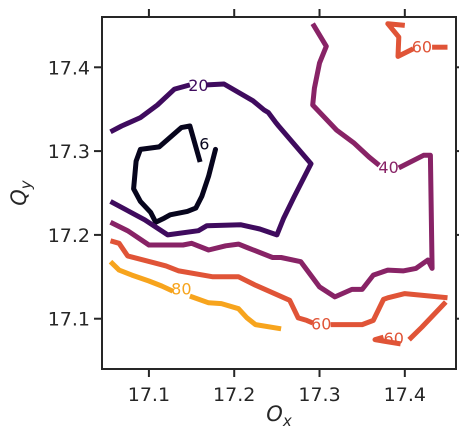 This screenshot has width=460, height=427. What do you see at coordinates (21, 192) in the screenshot?
I see `y-axis-label: Qy` at bounding box center [21, 192].